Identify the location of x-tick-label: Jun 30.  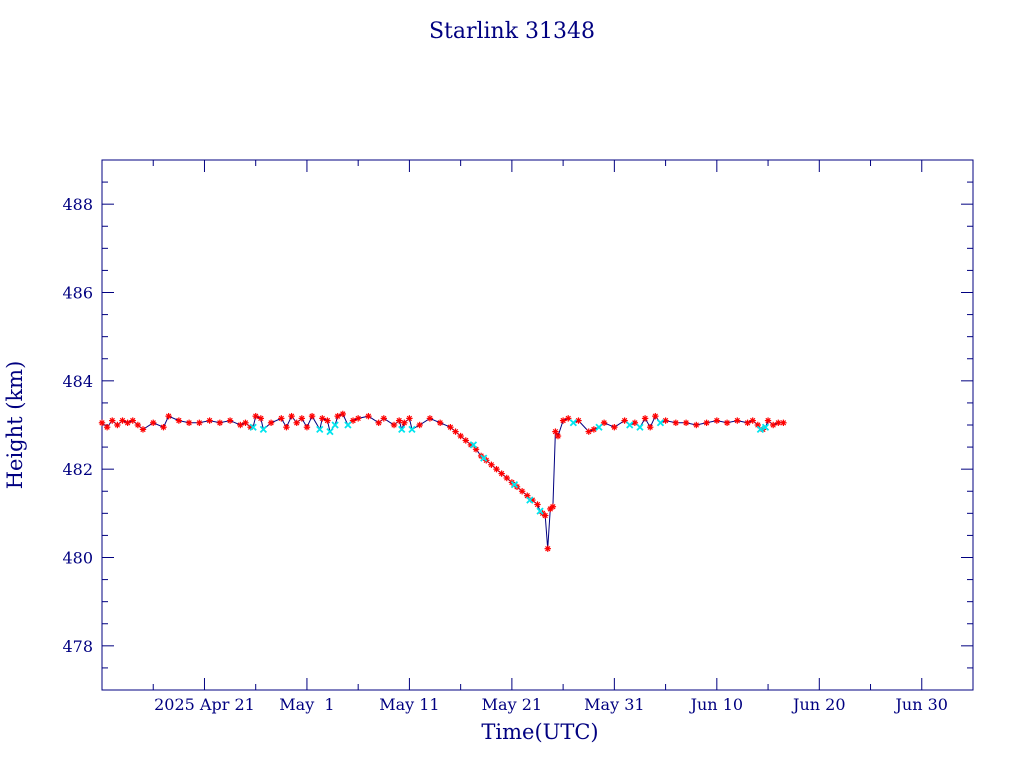
(921, 704).